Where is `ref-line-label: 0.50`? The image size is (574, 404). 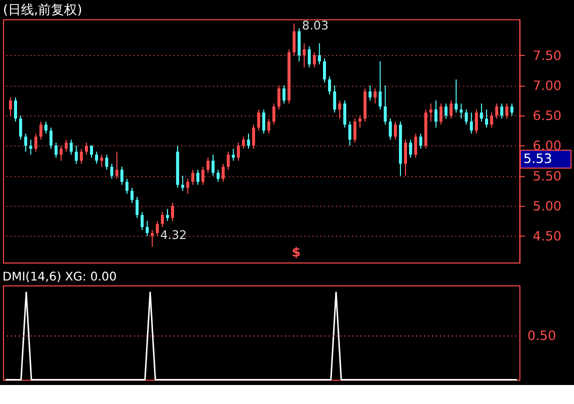 ref-line-label: 0.50 is located at coordinates (541, 336).